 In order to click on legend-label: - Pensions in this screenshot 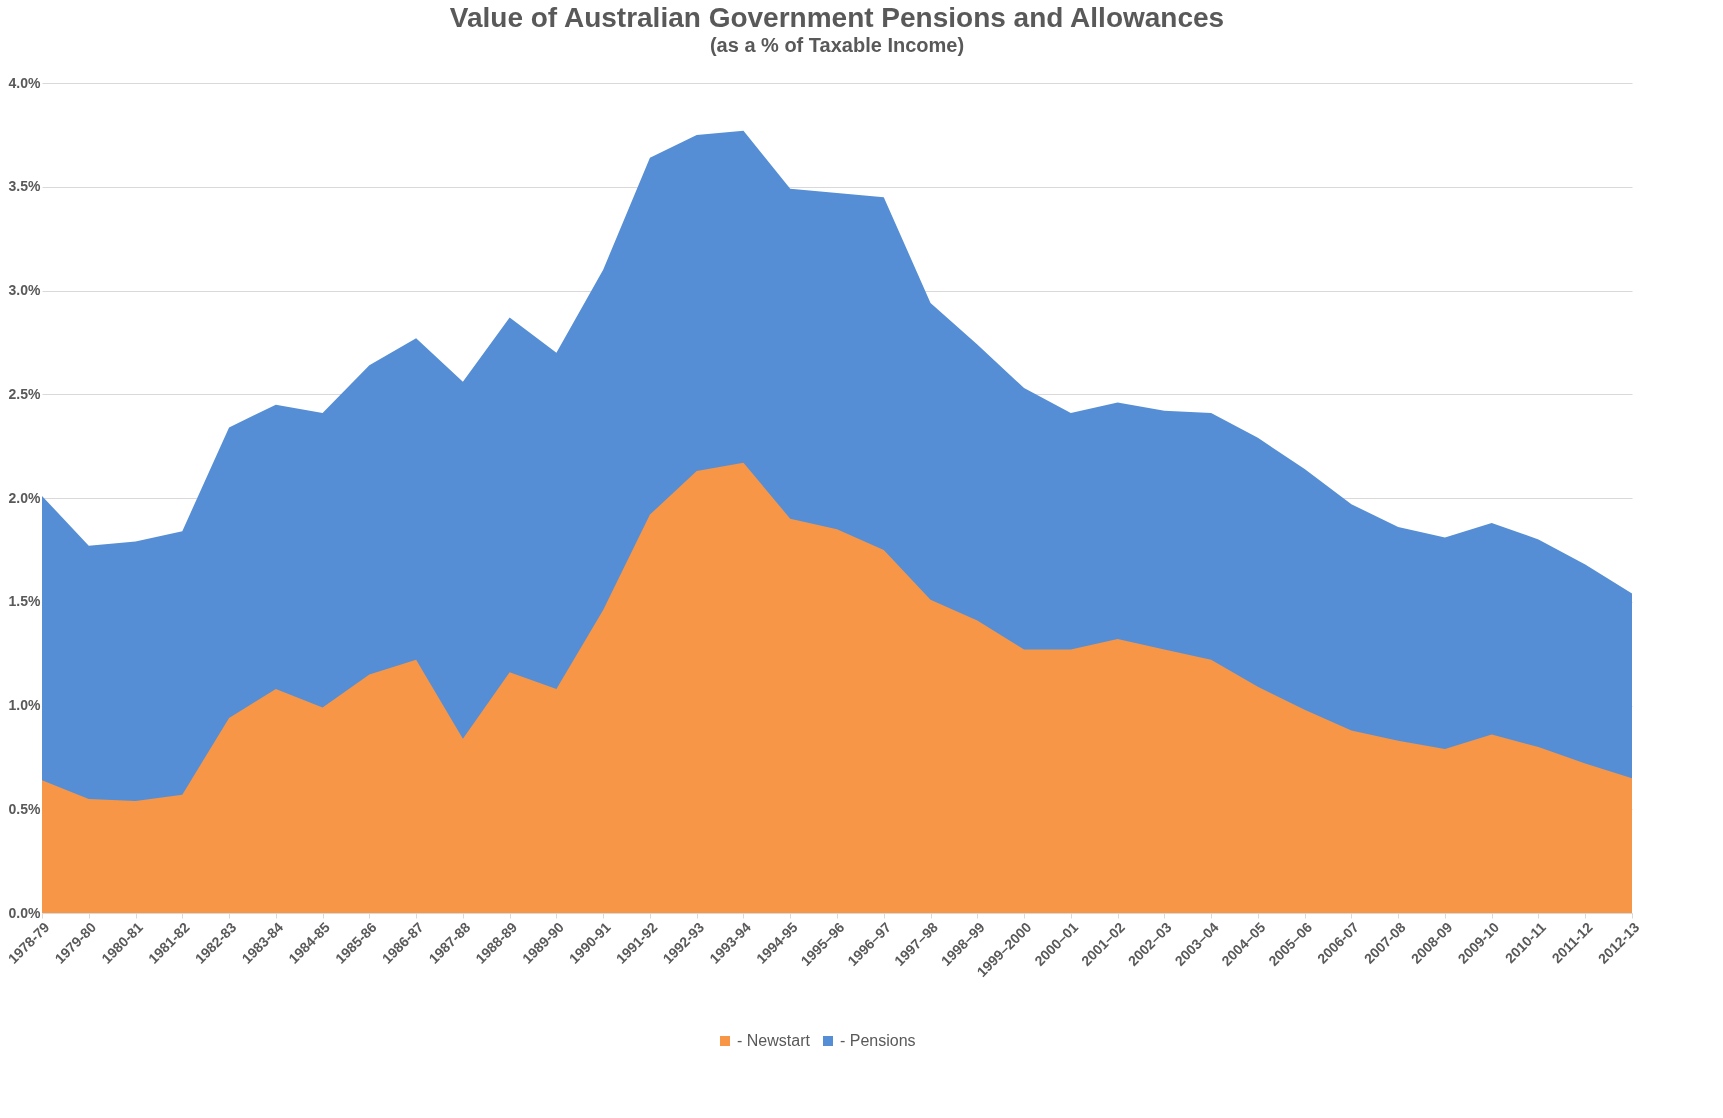, I will do `click(878, 1040)`.